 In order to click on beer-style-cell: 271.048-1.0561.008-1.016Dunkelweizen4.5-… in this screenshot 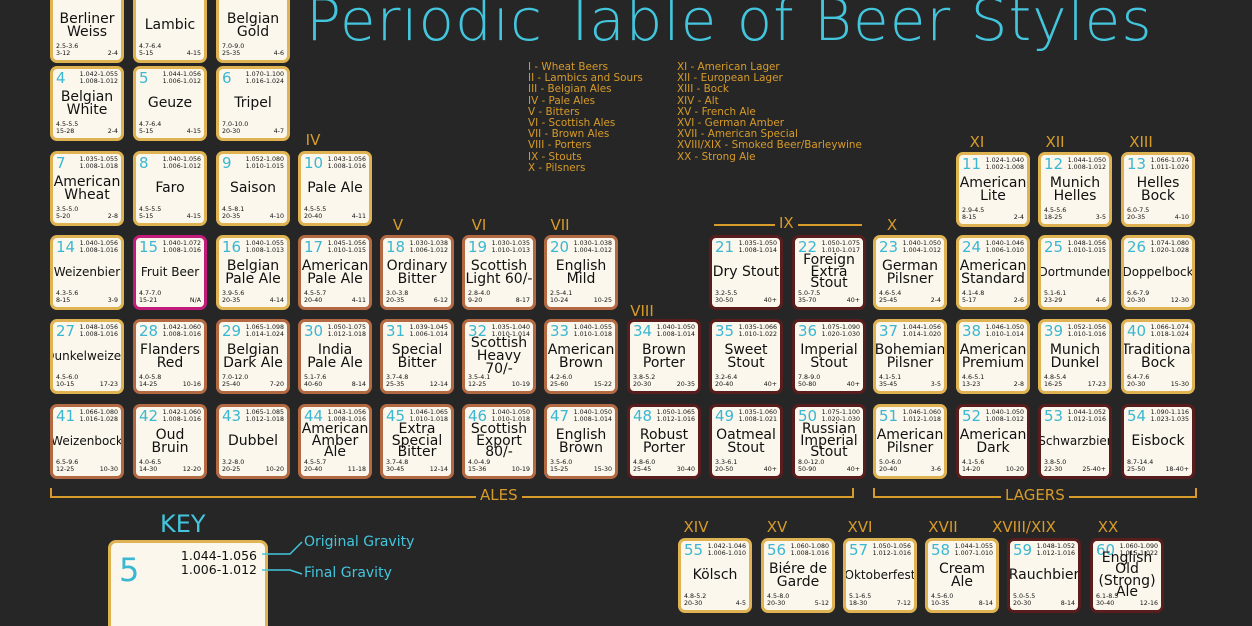, I will do `click(87, 356)`.